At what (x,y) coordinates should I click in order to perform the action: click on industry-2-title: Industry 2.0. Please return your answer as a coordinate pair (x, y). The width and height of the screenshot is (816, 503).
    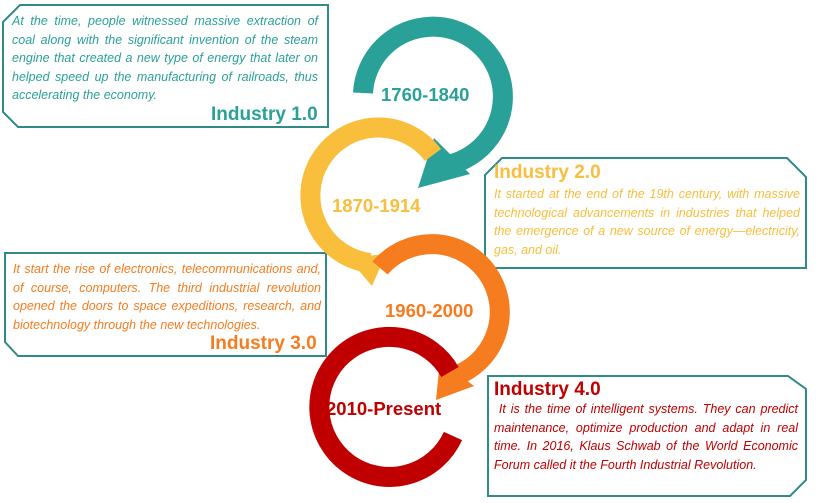
    Looking at the image, I should click on (547, 172).